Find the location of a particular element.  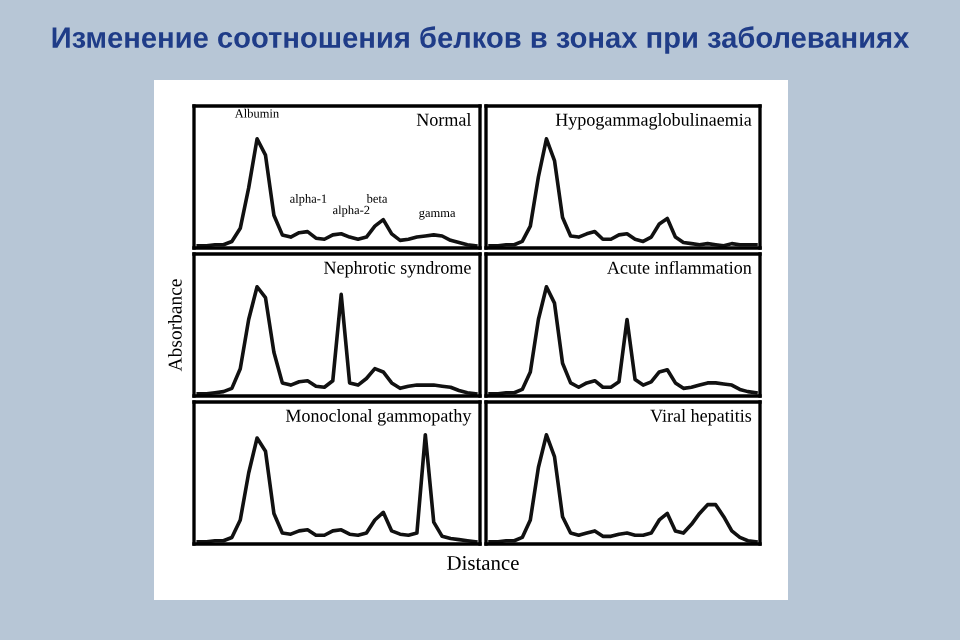

chart-title: Normal is located at coordinates (444, 119).